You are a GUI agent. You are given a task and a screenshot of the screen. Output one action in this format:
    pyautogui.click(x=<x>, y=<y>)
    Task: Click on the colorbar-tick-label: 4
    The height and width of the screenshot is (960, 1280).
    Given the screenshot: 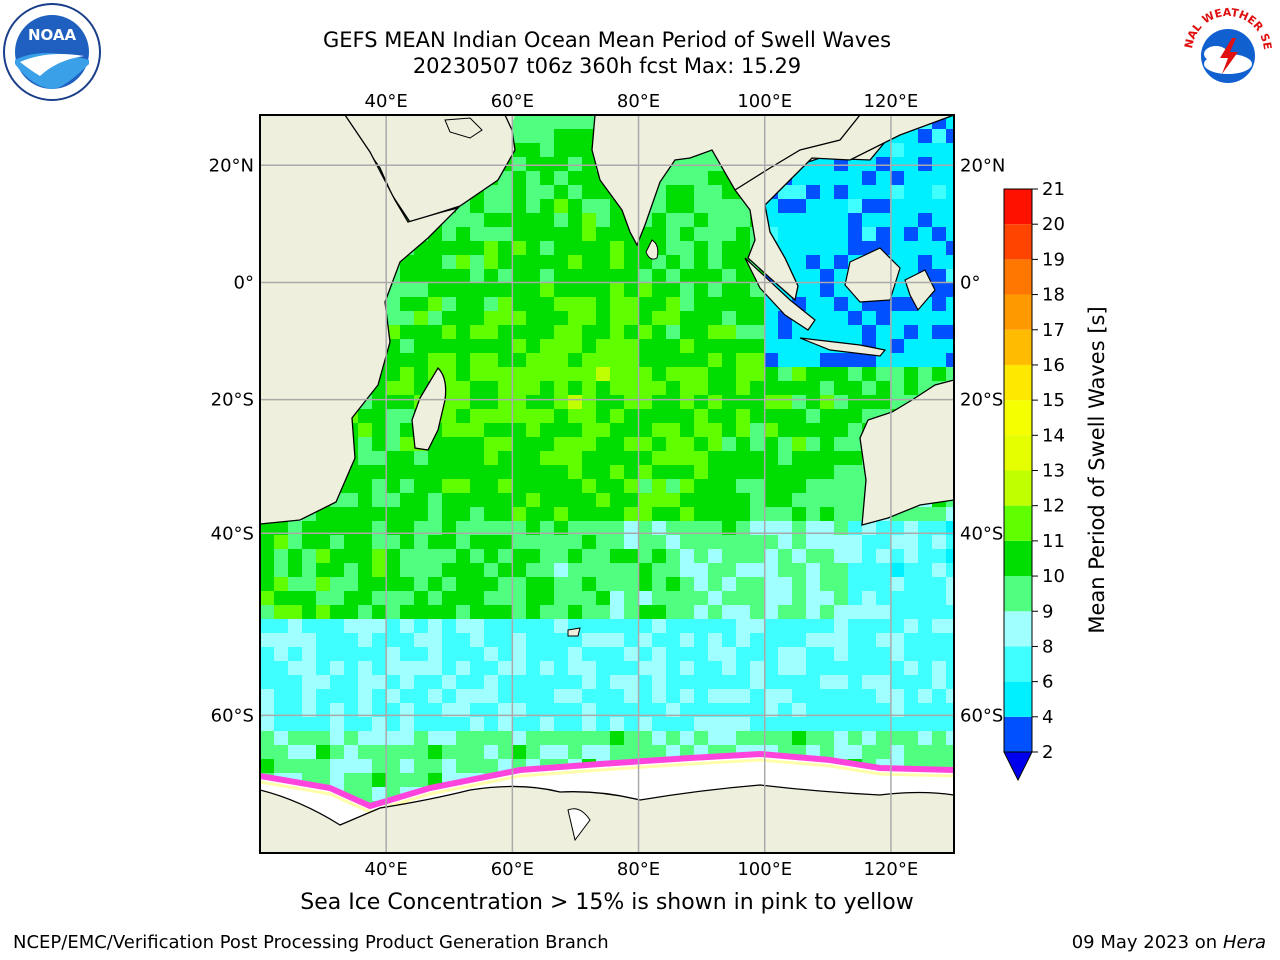 What is the action you would take?
    pyautogui.click(x=1047, y=717)
    